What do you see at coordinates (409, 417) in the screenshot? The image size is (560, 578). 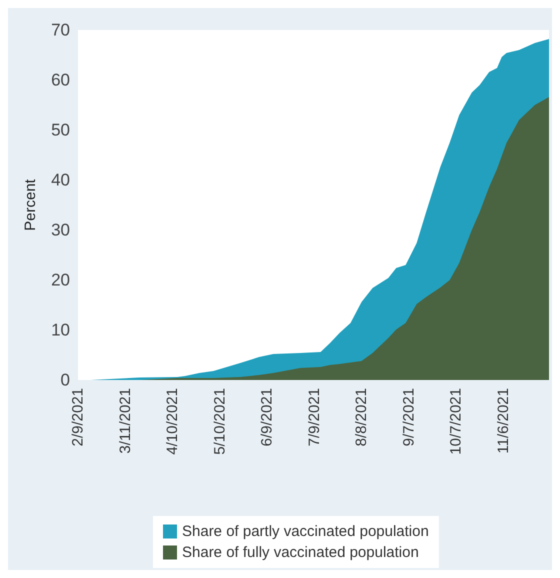 I see `x-tick-label: 9/7/2021` at bounding box center [409, 417].